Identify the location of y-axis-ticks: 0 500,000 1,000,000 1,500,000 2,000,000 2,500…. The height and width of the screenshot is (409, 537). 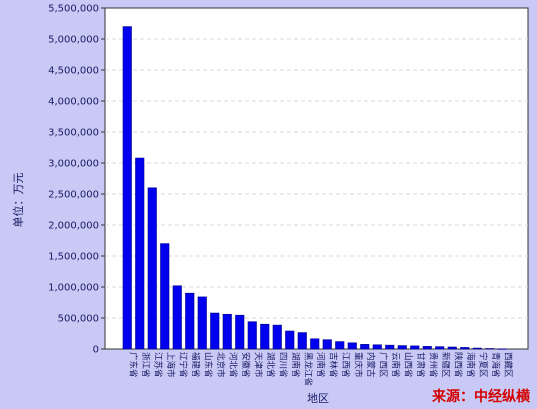
(76, 180).